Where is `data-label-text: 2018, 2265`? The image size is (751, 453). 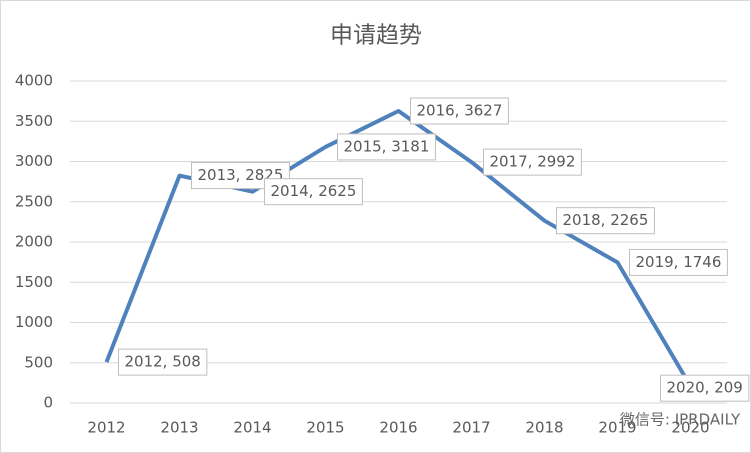
data-label-text: 2018, 2265 is located at coordinates (606, 220).